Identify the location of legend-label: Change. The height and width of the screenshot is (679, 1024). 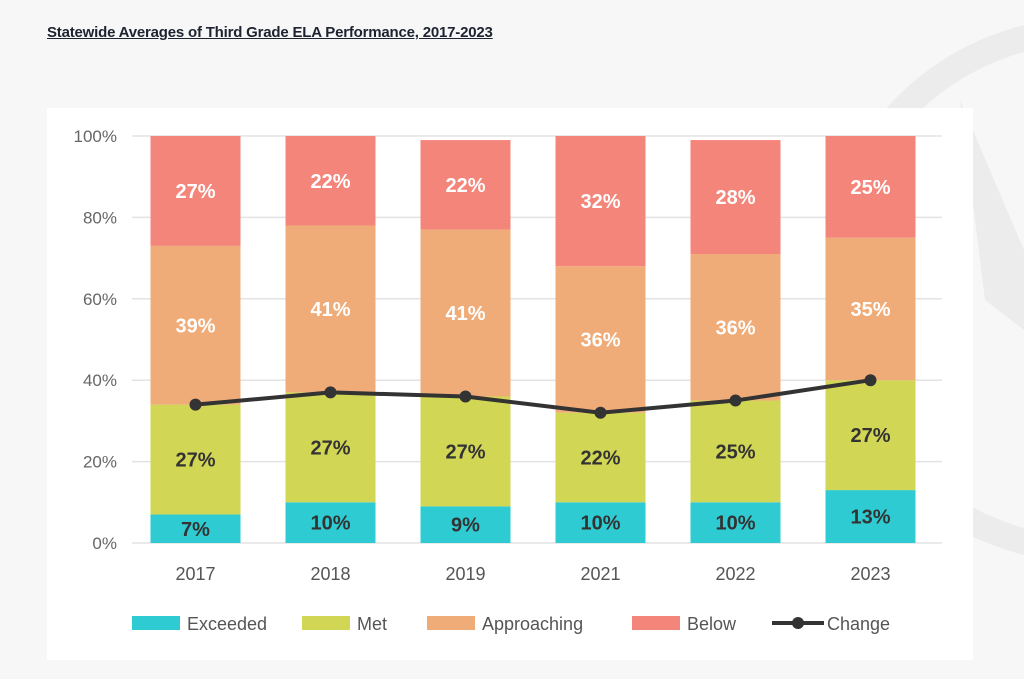
(858, 624).